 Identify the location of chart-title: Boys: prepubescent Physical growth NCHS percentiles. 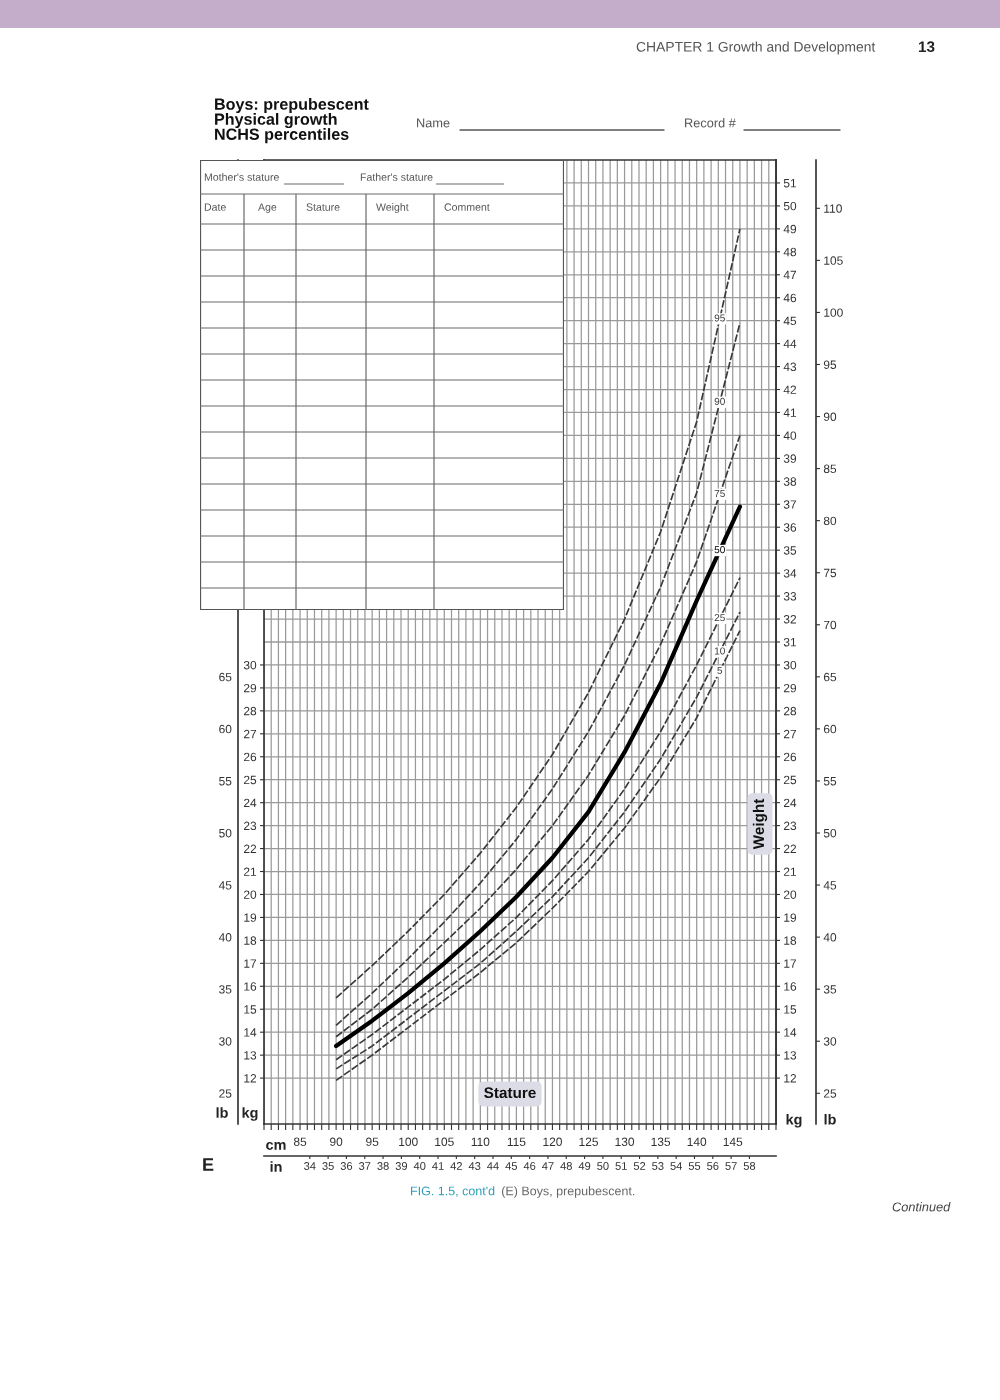
(292, 121).